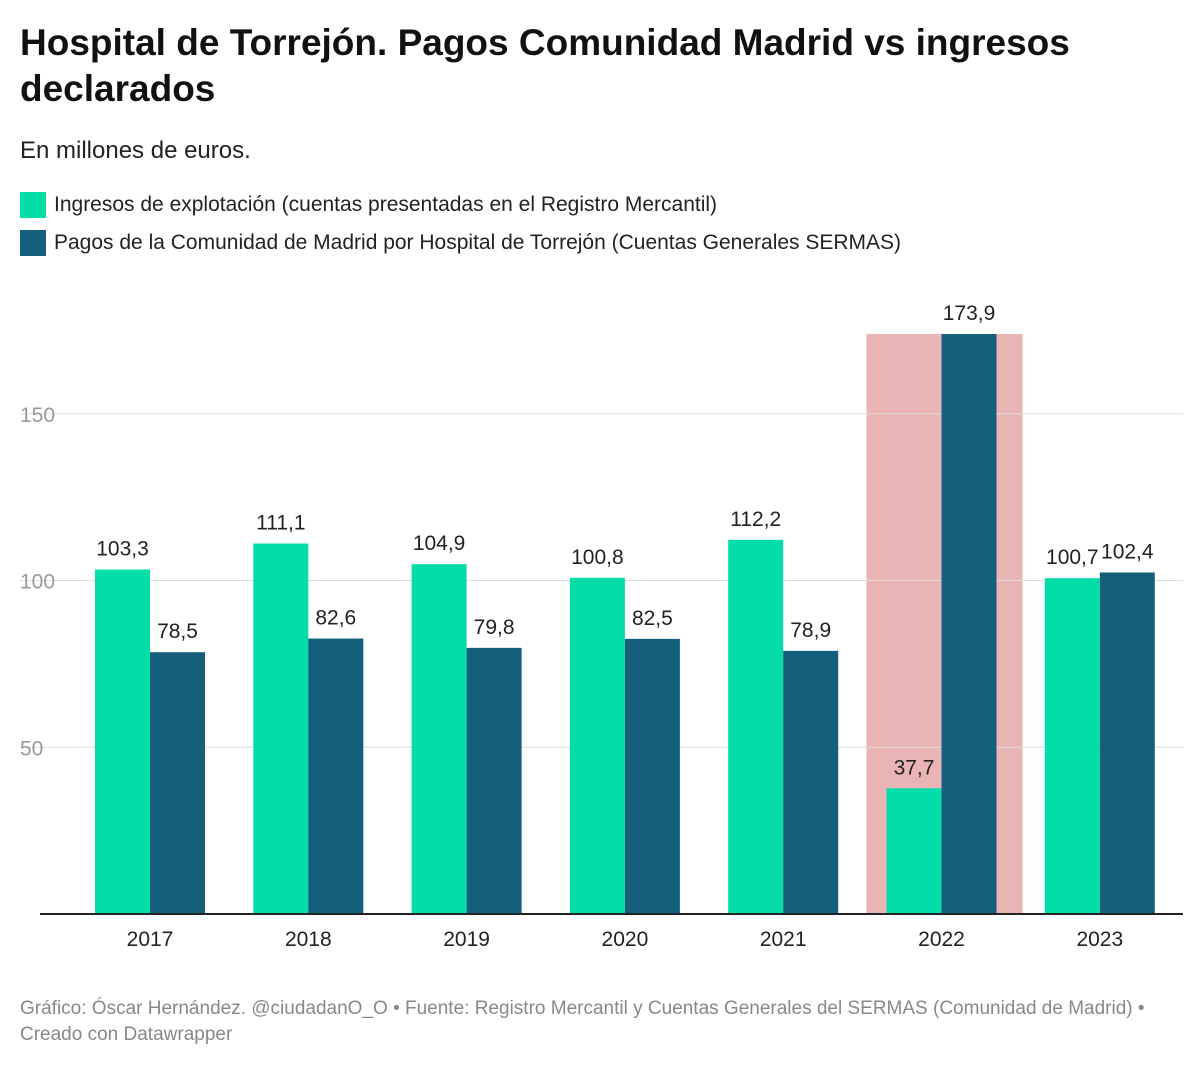  What do you see at coordinates (33, 205) in the screenshot?
I see `legend-swatch-ingresos` at bounding box center [33, 205].